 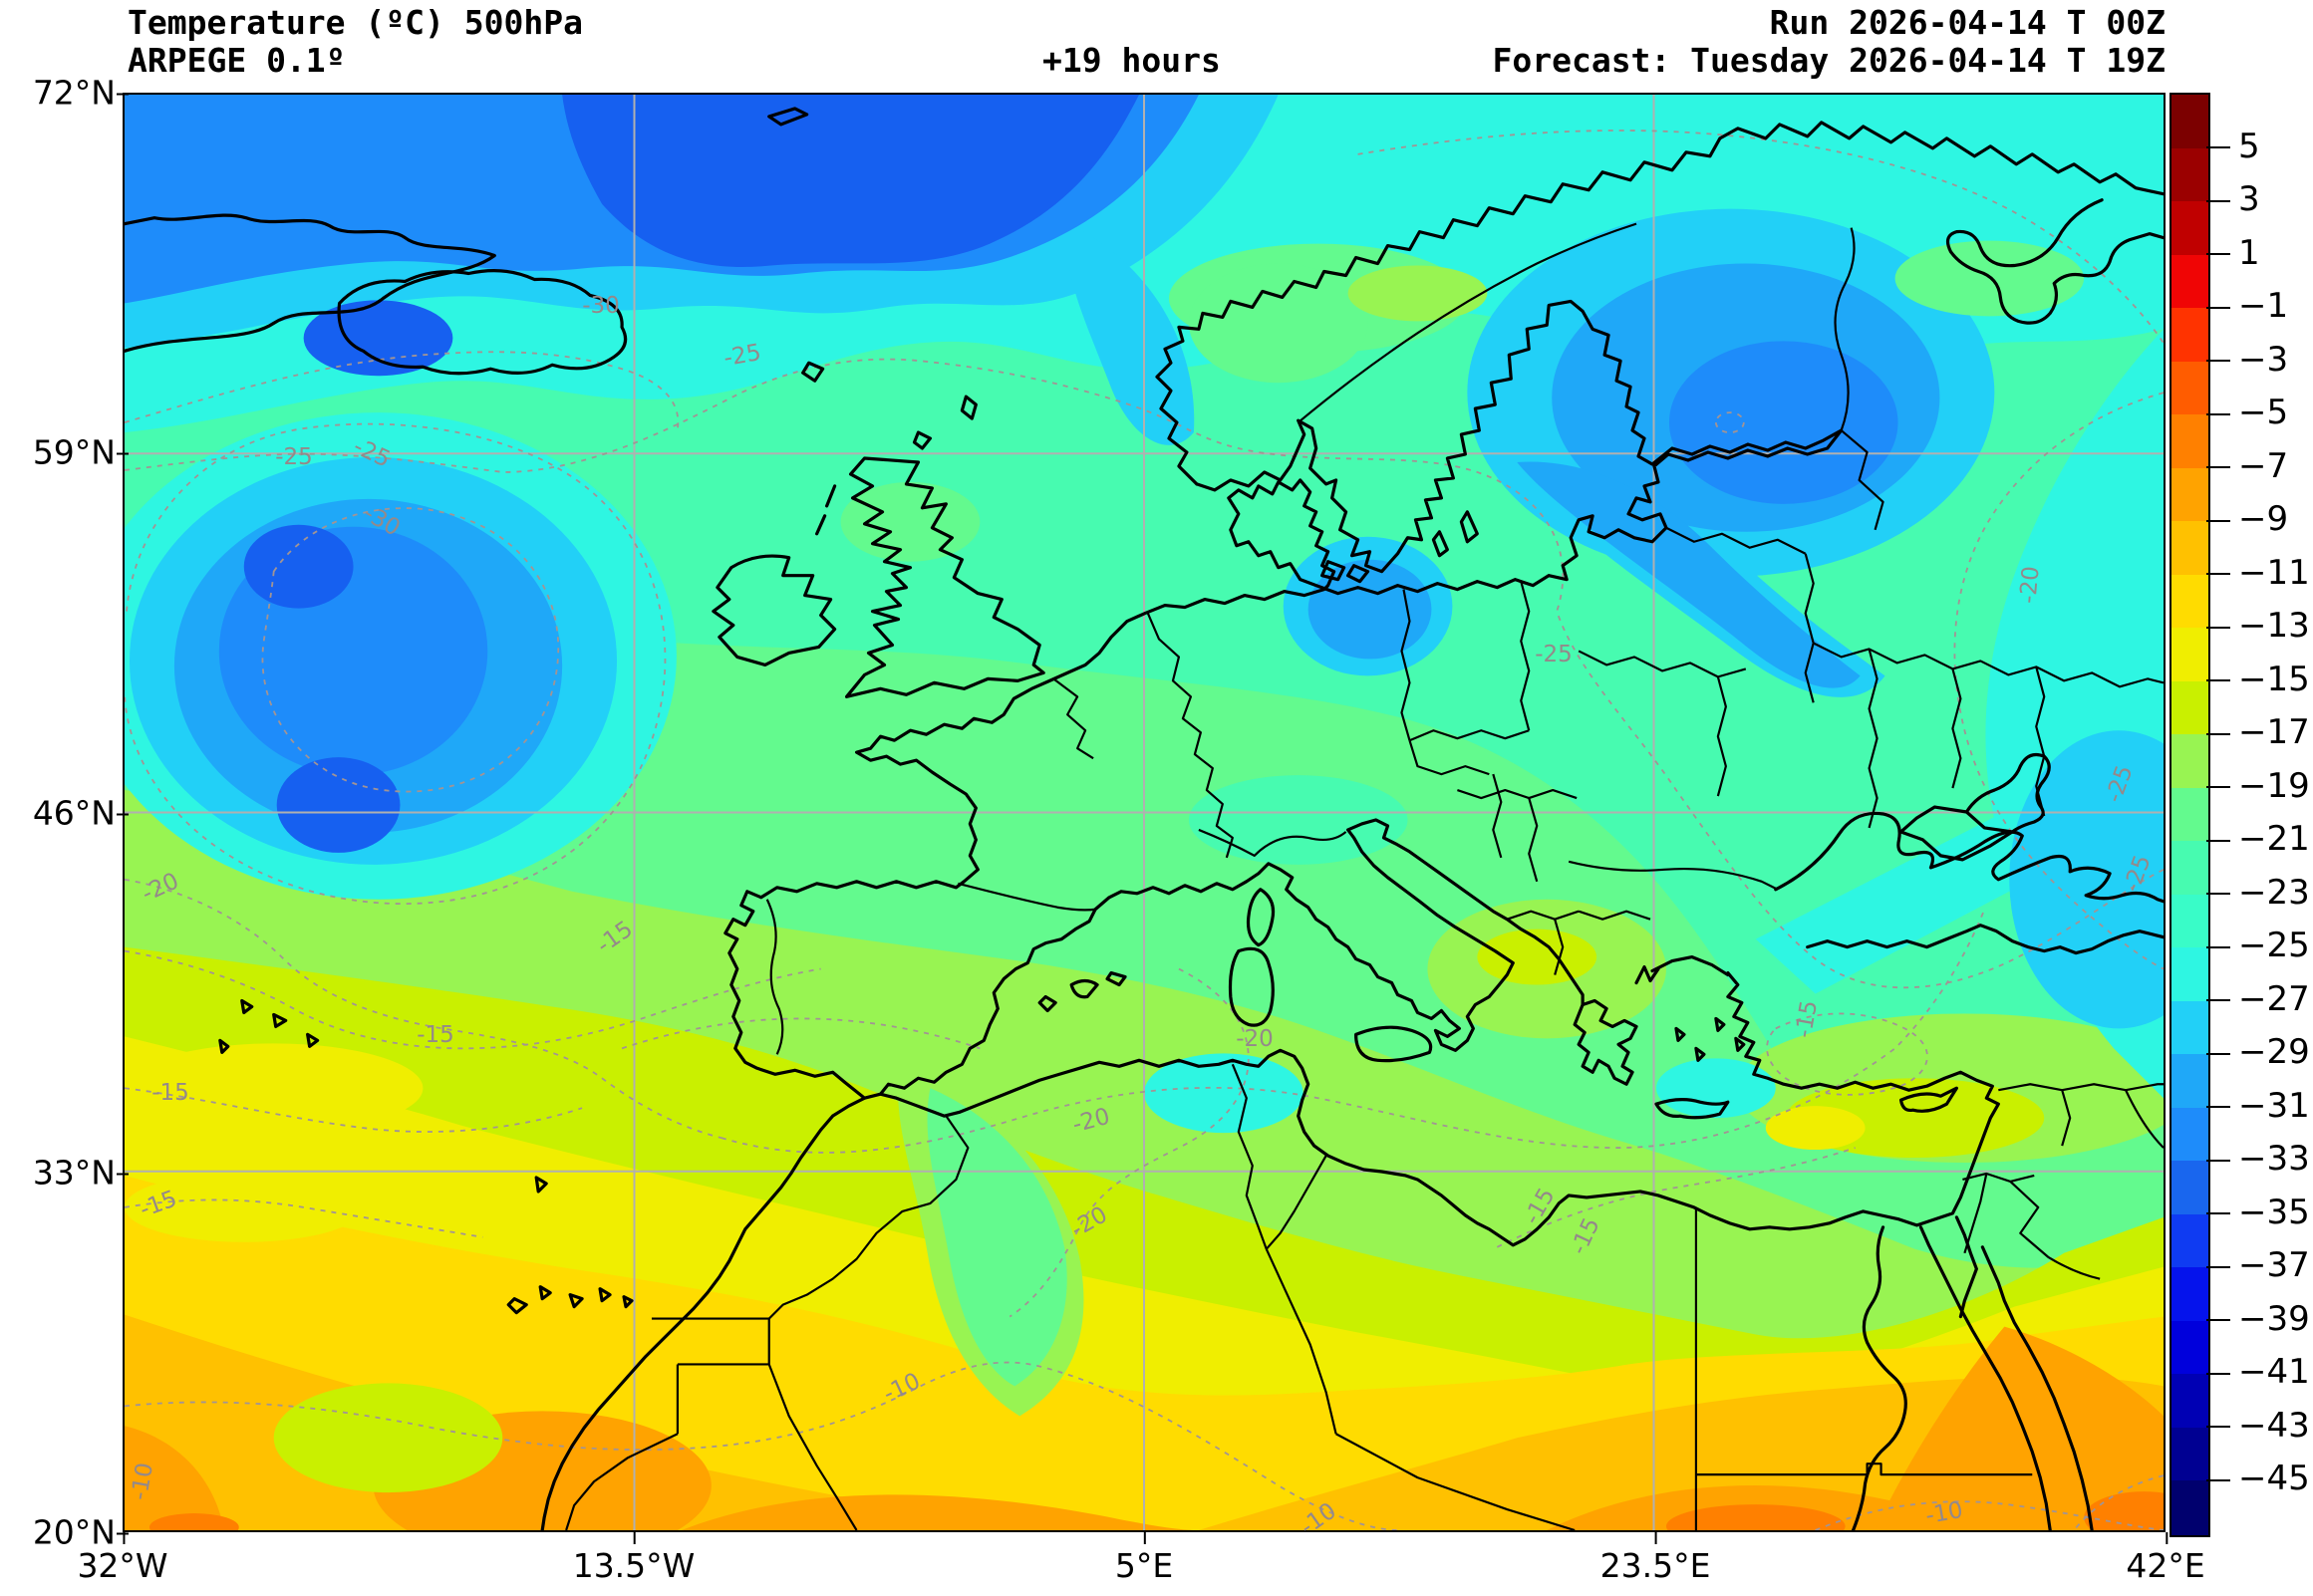 What do you see at coordinates (1829, 60) in the screenshot?
I see `forecast-label: Forecast: Tuesday 2026-04-14 T 19Z` at bounding box center [1829, 60].